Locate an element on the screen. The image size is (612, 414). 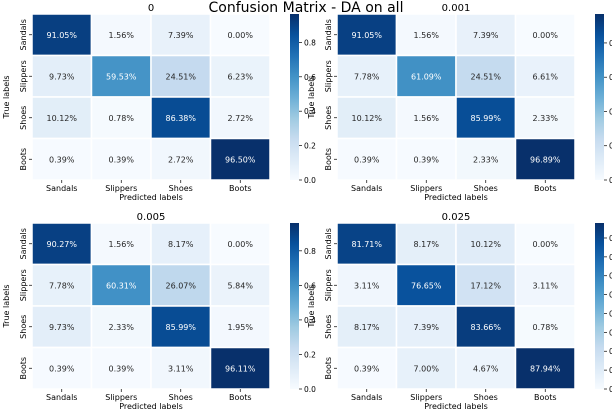
cell-value-label: 7.78% is located at coordinates (62, 285).